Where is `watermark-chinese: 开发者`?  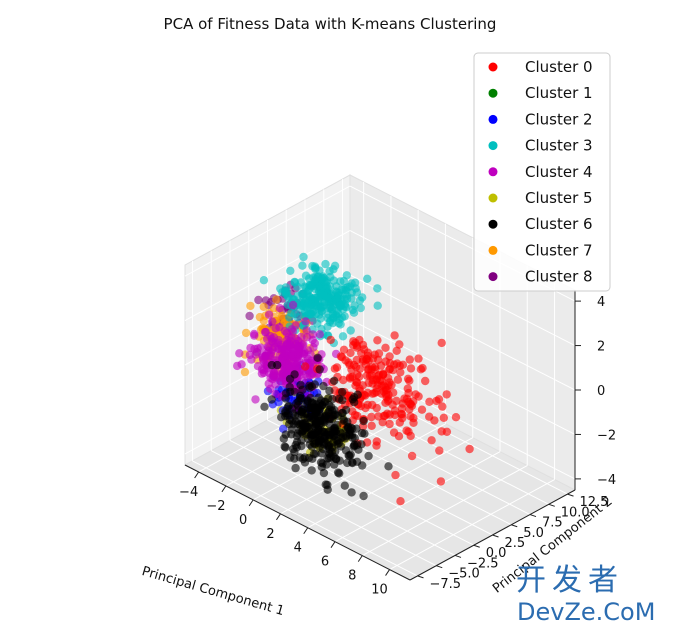
watermark-chinese: 开发者 is located at coordinates (570, 580).